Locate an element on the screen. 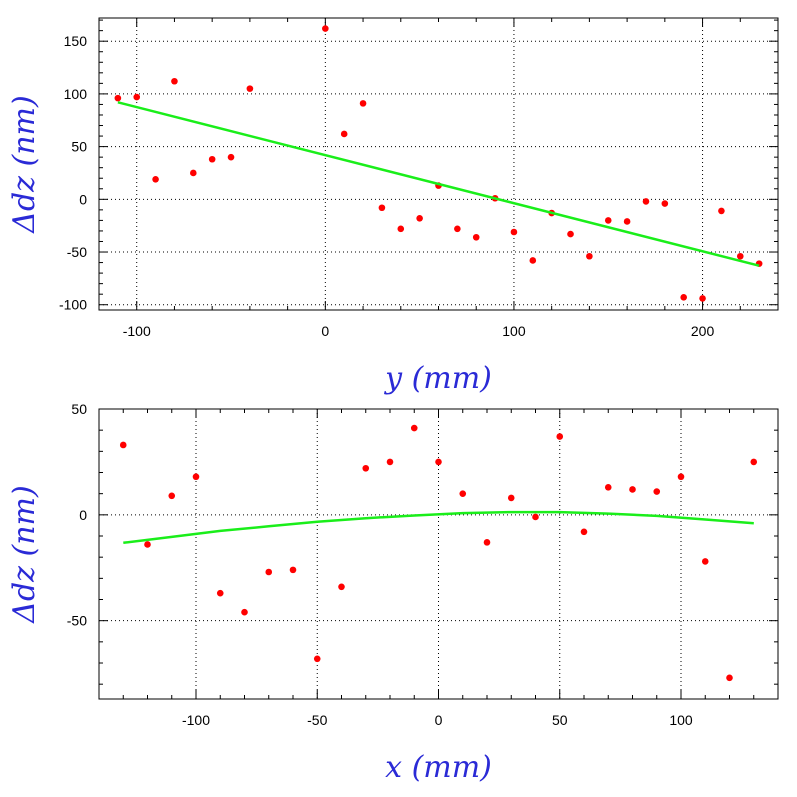 This screenshot has width=797, height=797. y-tick-label: -100 is located at coordinates (73, 305).